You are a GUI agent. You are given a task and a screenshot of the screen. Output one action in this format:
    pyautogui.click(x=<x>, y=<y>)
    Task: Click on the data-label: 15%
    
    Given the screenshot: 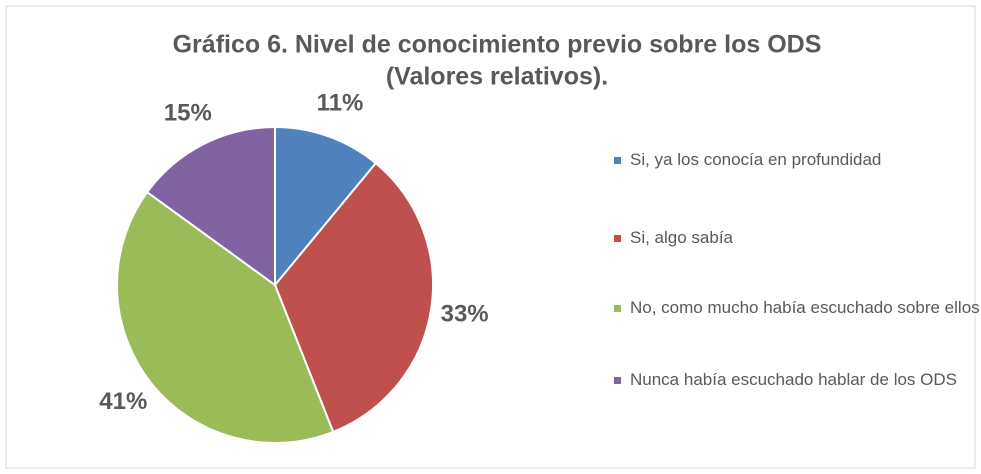 What is the action you would take?
    pyautogui.click(x=188, y=112)
    